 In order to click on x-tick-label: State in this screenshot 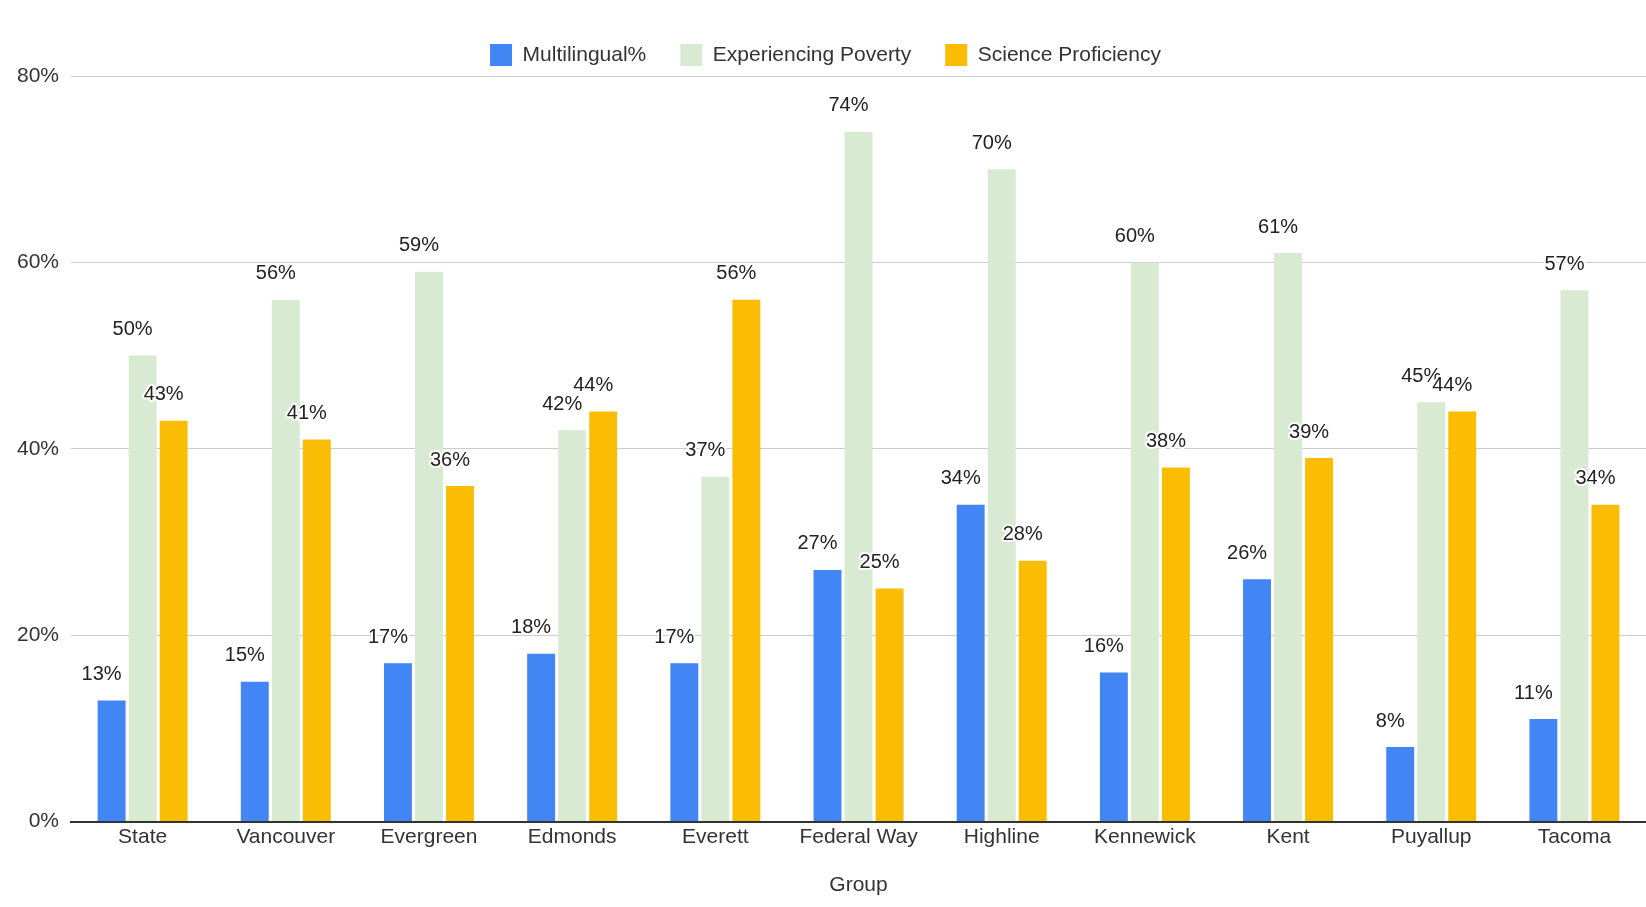, I will do `click(143, 835)`.